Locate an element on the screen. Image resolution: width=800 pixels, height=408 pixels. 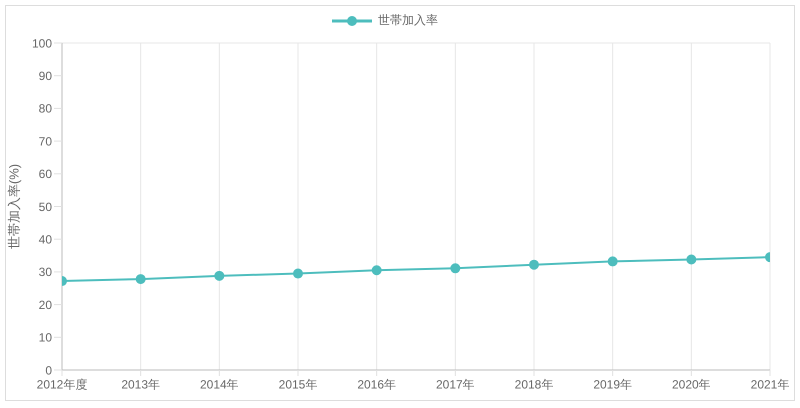
x-tick-label: 2018年 is located at coordinates (534, 385).